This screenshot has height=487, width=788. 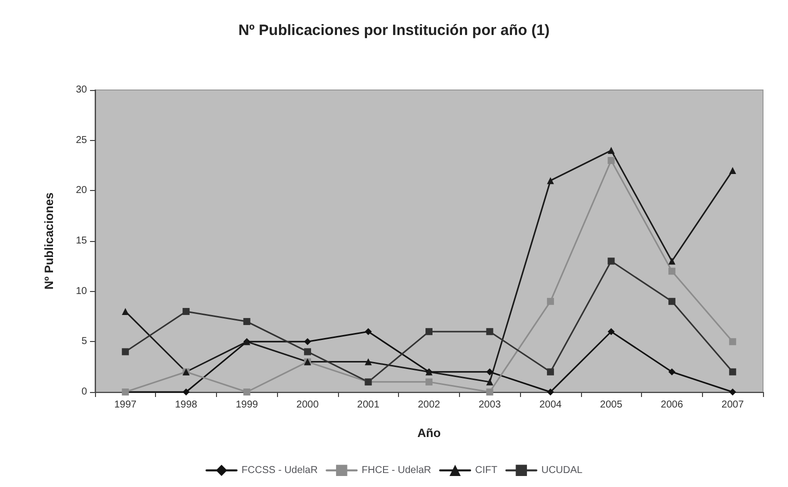 I want to click on x-tick-label: 1998, so click(x=186, y=405).